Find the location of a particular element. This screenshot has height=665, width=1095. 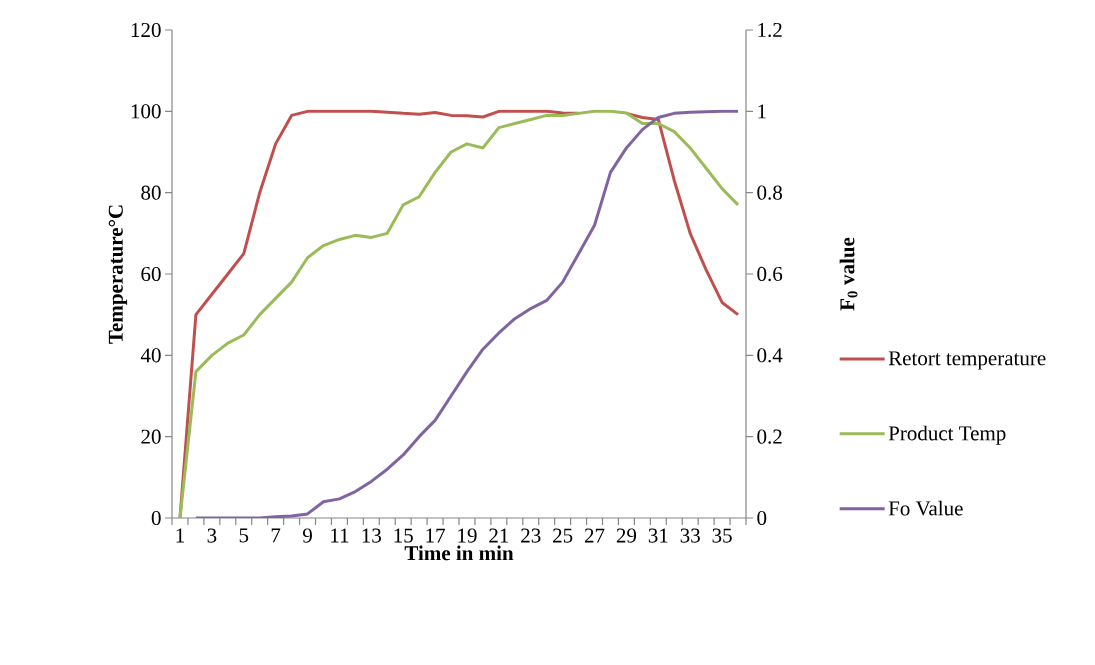

x-tick-label: 21 is located at coordinates (499, 535).